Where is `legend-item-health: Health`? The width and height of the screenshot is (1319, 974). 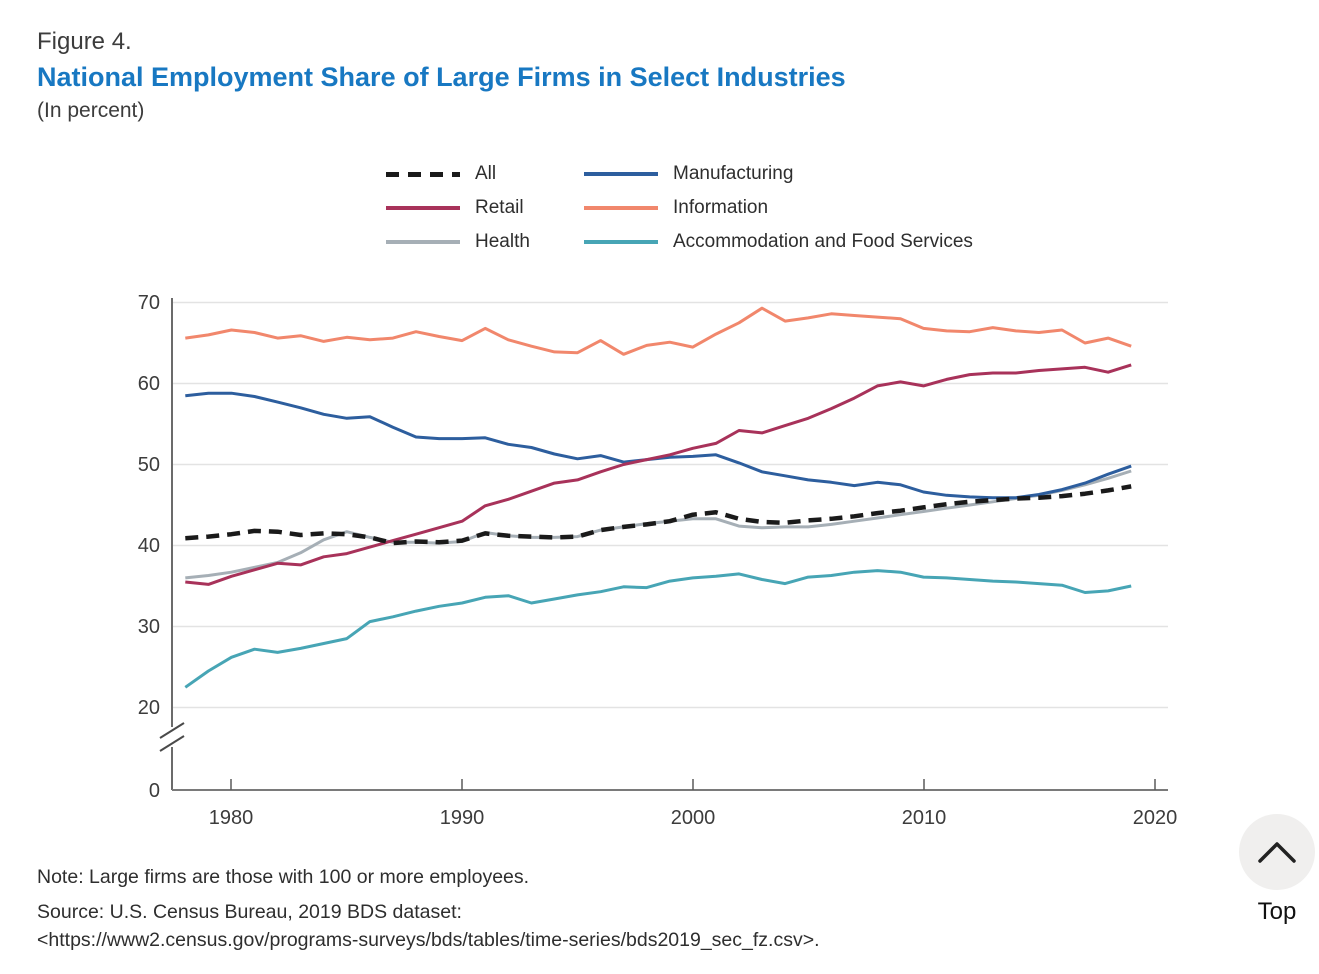
legend-item-health: Health is located at coordinates (485, 242).